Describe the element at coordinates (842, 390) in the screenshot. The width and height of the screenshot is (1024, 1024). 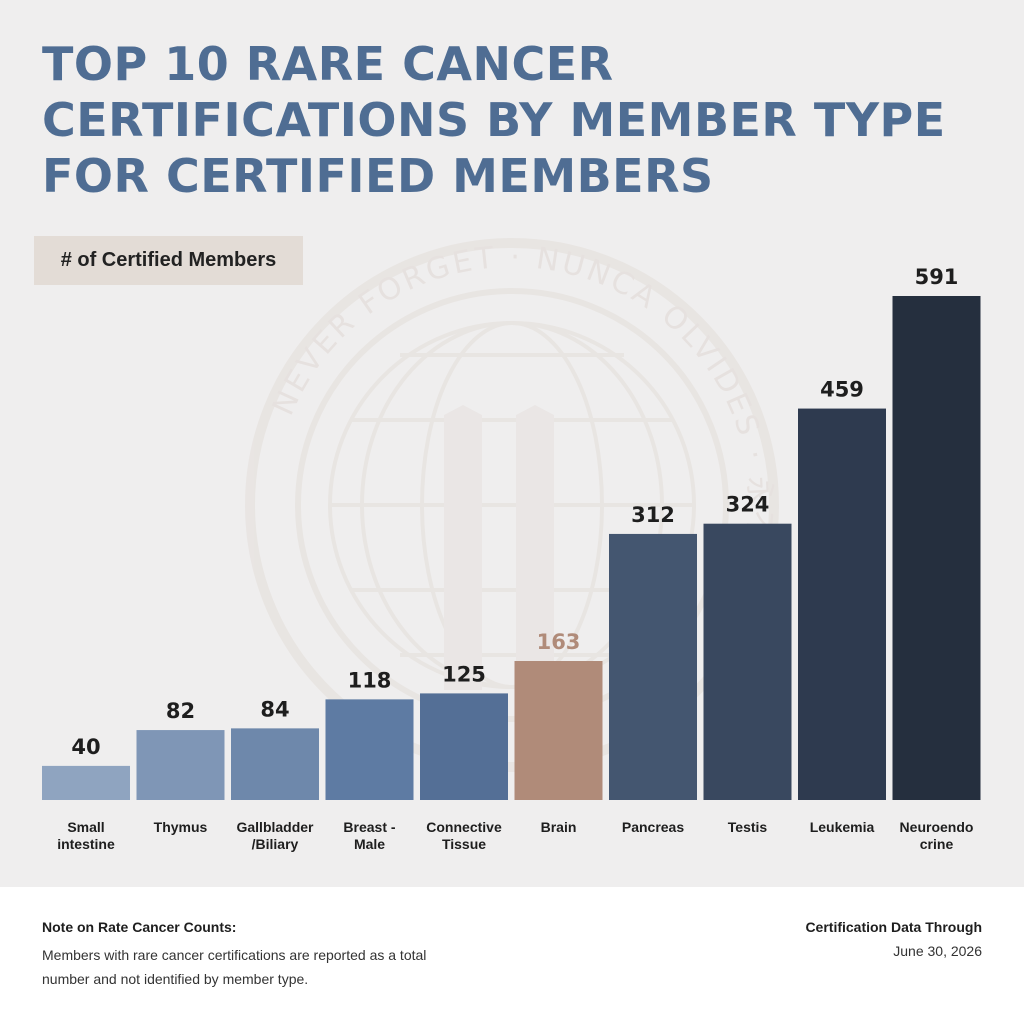
I see `value-label-8: 459` at that location.